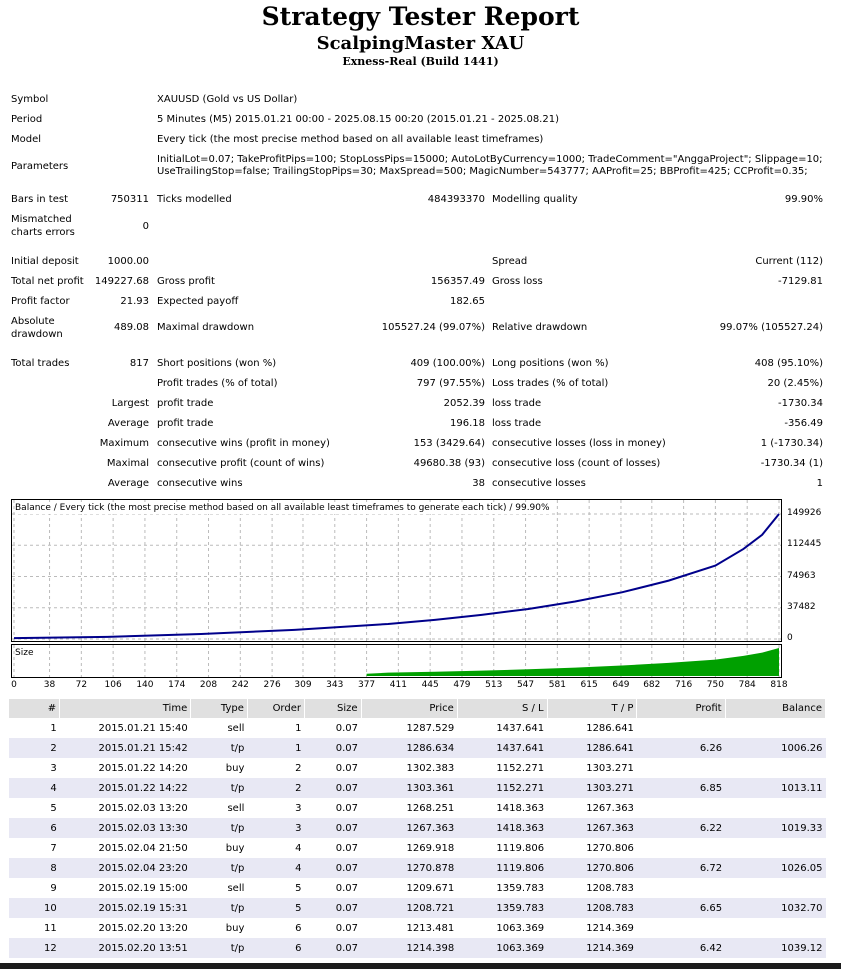 The image size is (841, 969). I want to click on largest-loss-label: loss trade, so click(517, 403).